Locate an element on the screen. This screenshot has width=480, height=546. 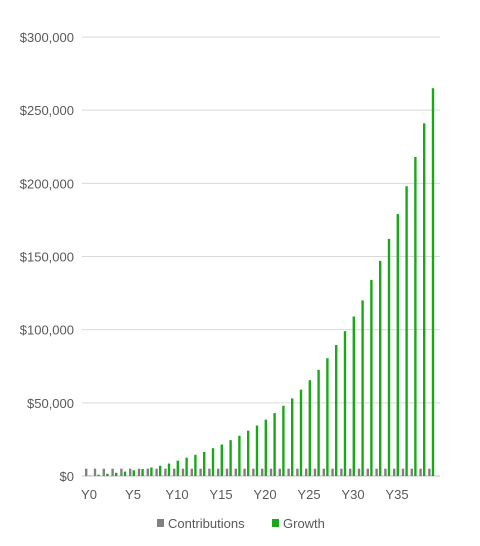
bar-growth-y29 is located at coordinates (345, 403).